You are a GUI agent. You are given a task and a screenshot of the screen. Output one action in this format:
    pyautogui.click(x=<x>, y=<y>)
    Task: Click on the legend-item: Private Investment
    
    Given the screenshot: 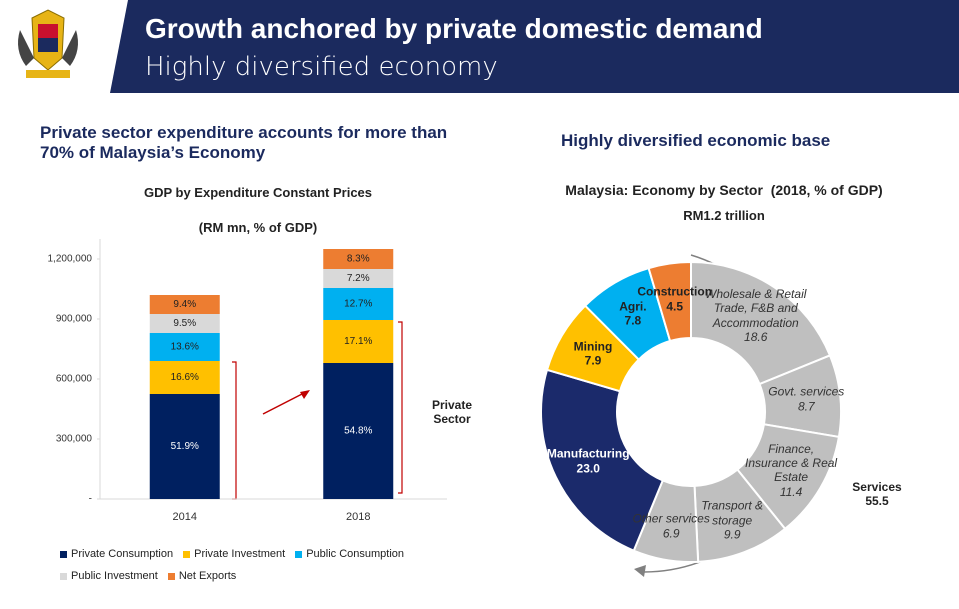 What is the action you would take?
    pyautogui.click(x=234, y=554)
    